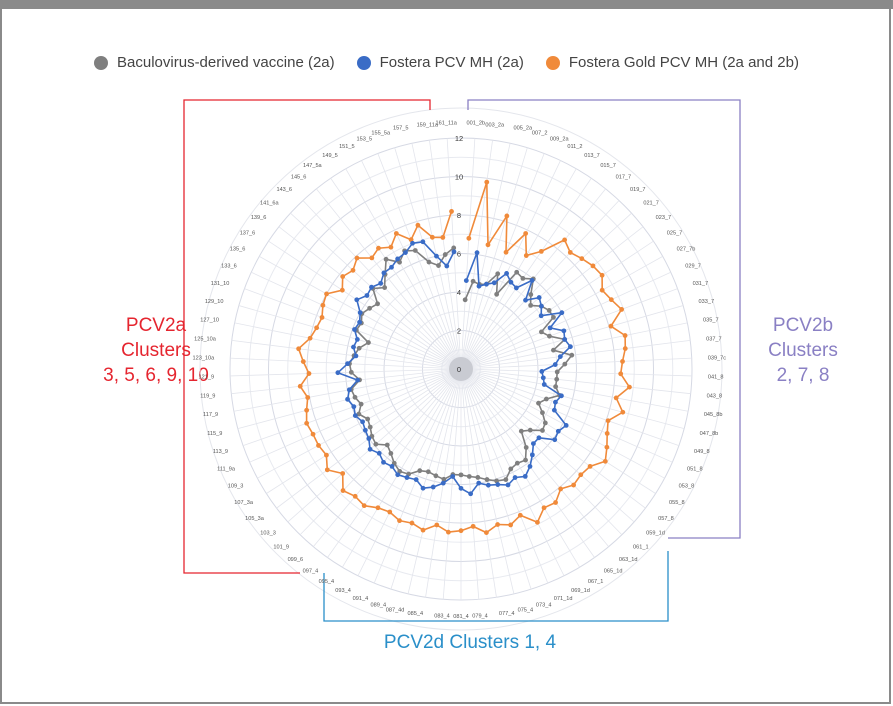  Describe the element at coordinates (526, 610) in the screenshot. I see `category-label: 075_4` at that location.